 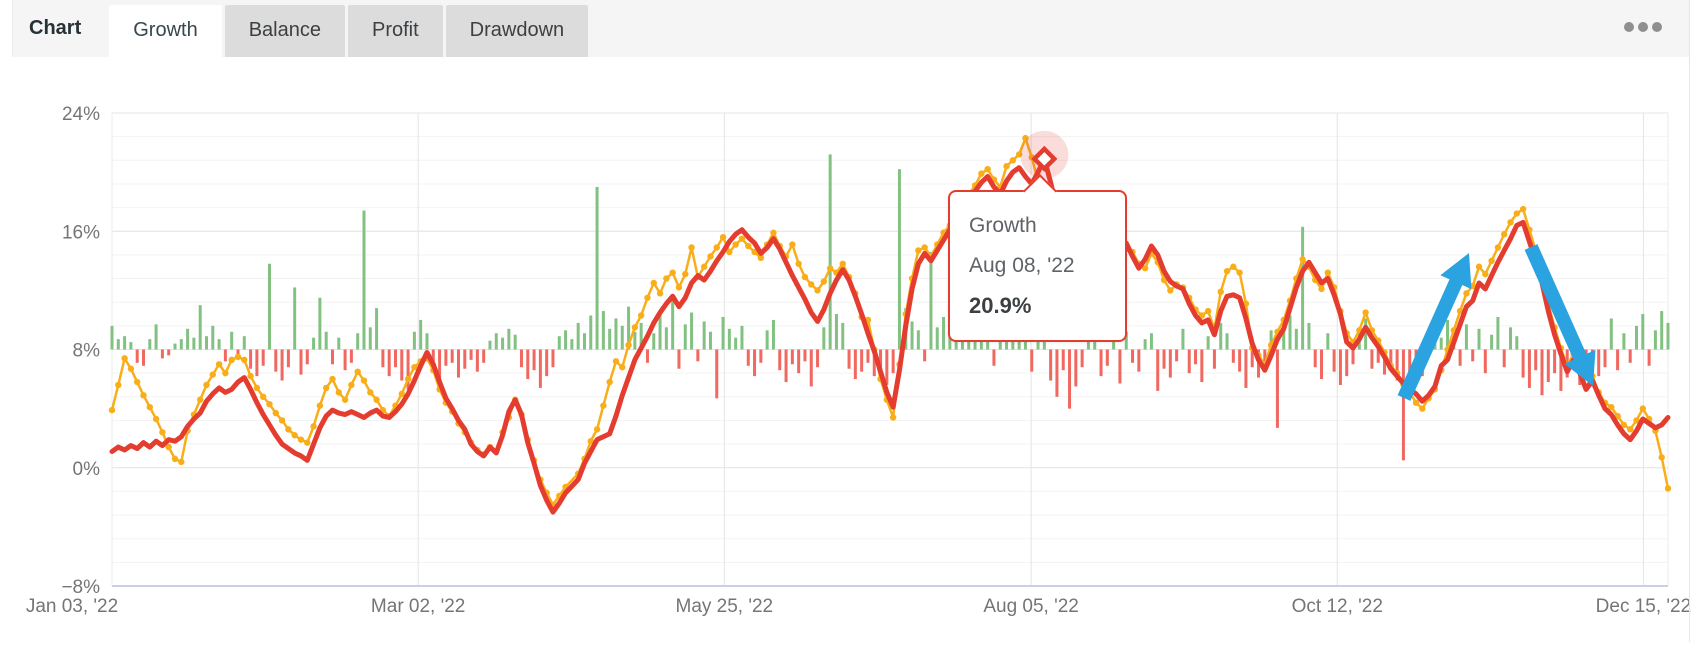 What do you see at coordinates (284, 31) in the screenshot?
I see `tab-balance: Balance` at bounding box center [284, 31].